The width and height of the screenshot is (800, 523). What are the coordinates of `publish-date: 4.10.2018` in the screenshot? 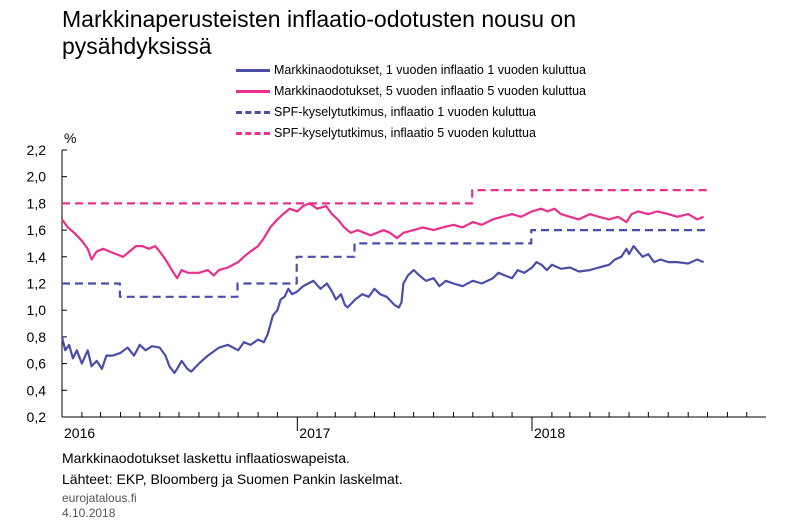 It's located at (89, 513).